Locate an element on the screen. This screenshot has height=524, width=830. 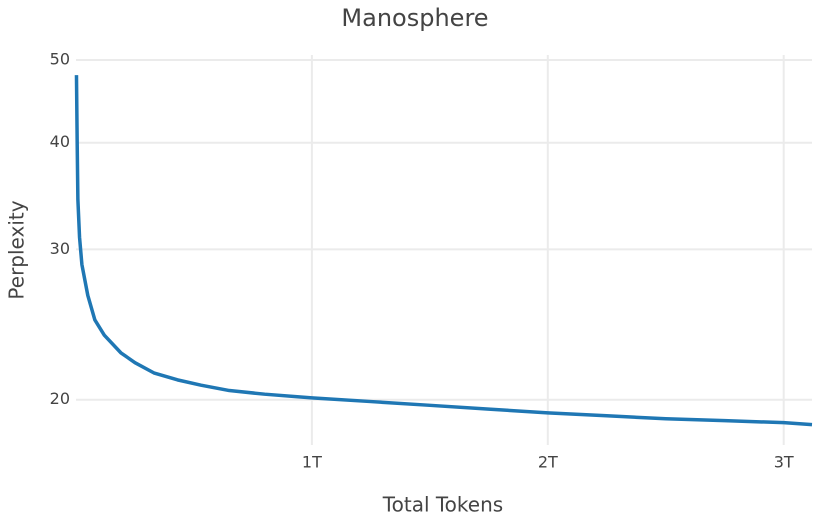
y-tick-label: 40 is located at coordinates (60, 141).